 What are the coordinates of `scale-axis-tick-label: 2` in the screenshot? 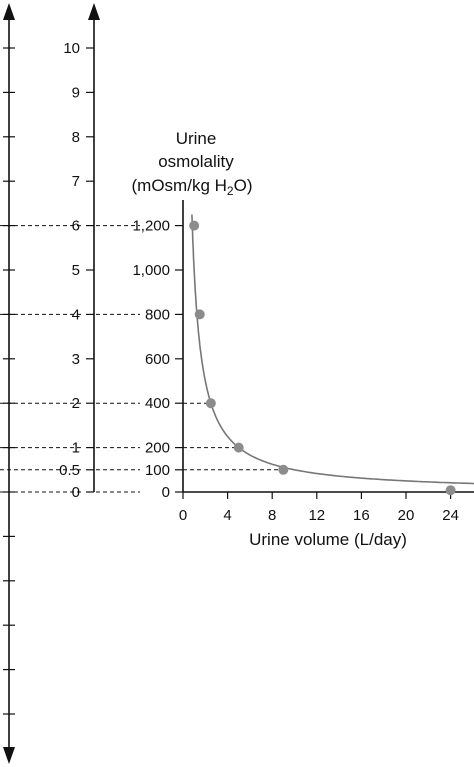 It's located at (76, 403).